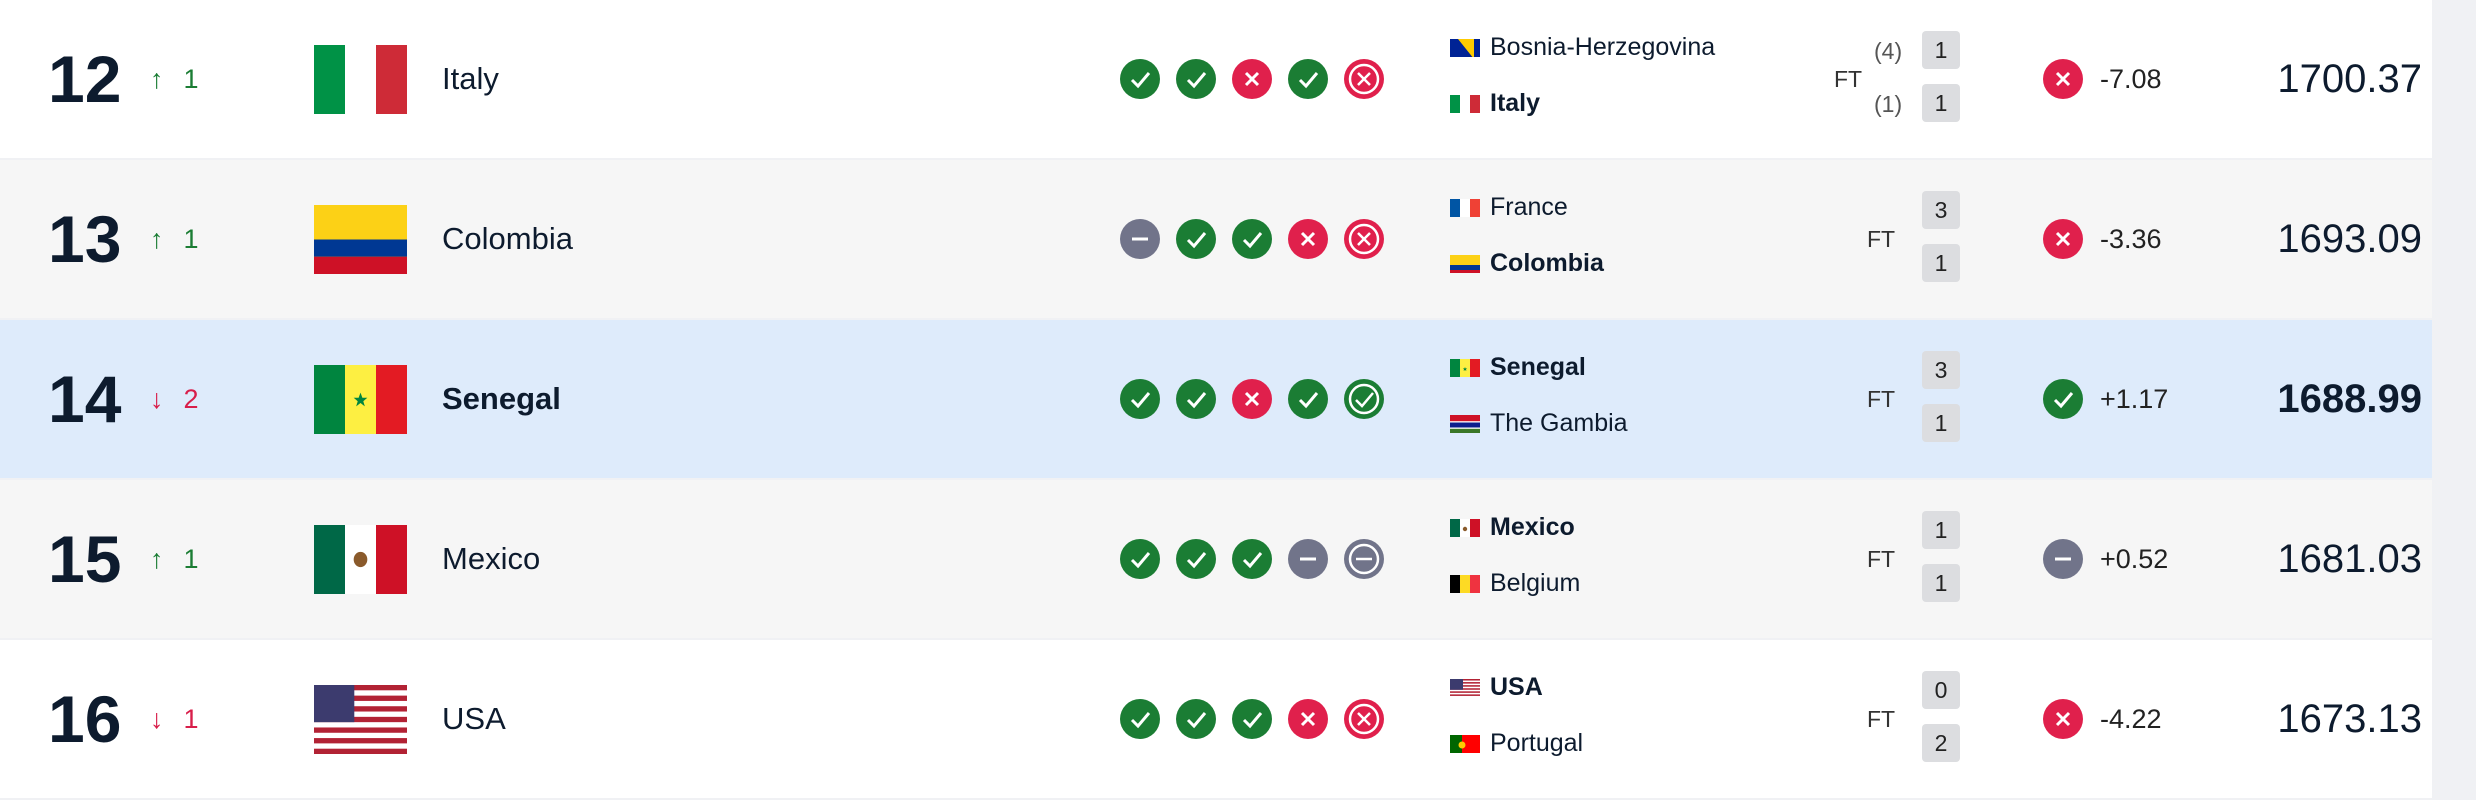 This screenshot has width=2476, height=800. I want to click on score-box: 2, so click(1941, 743).